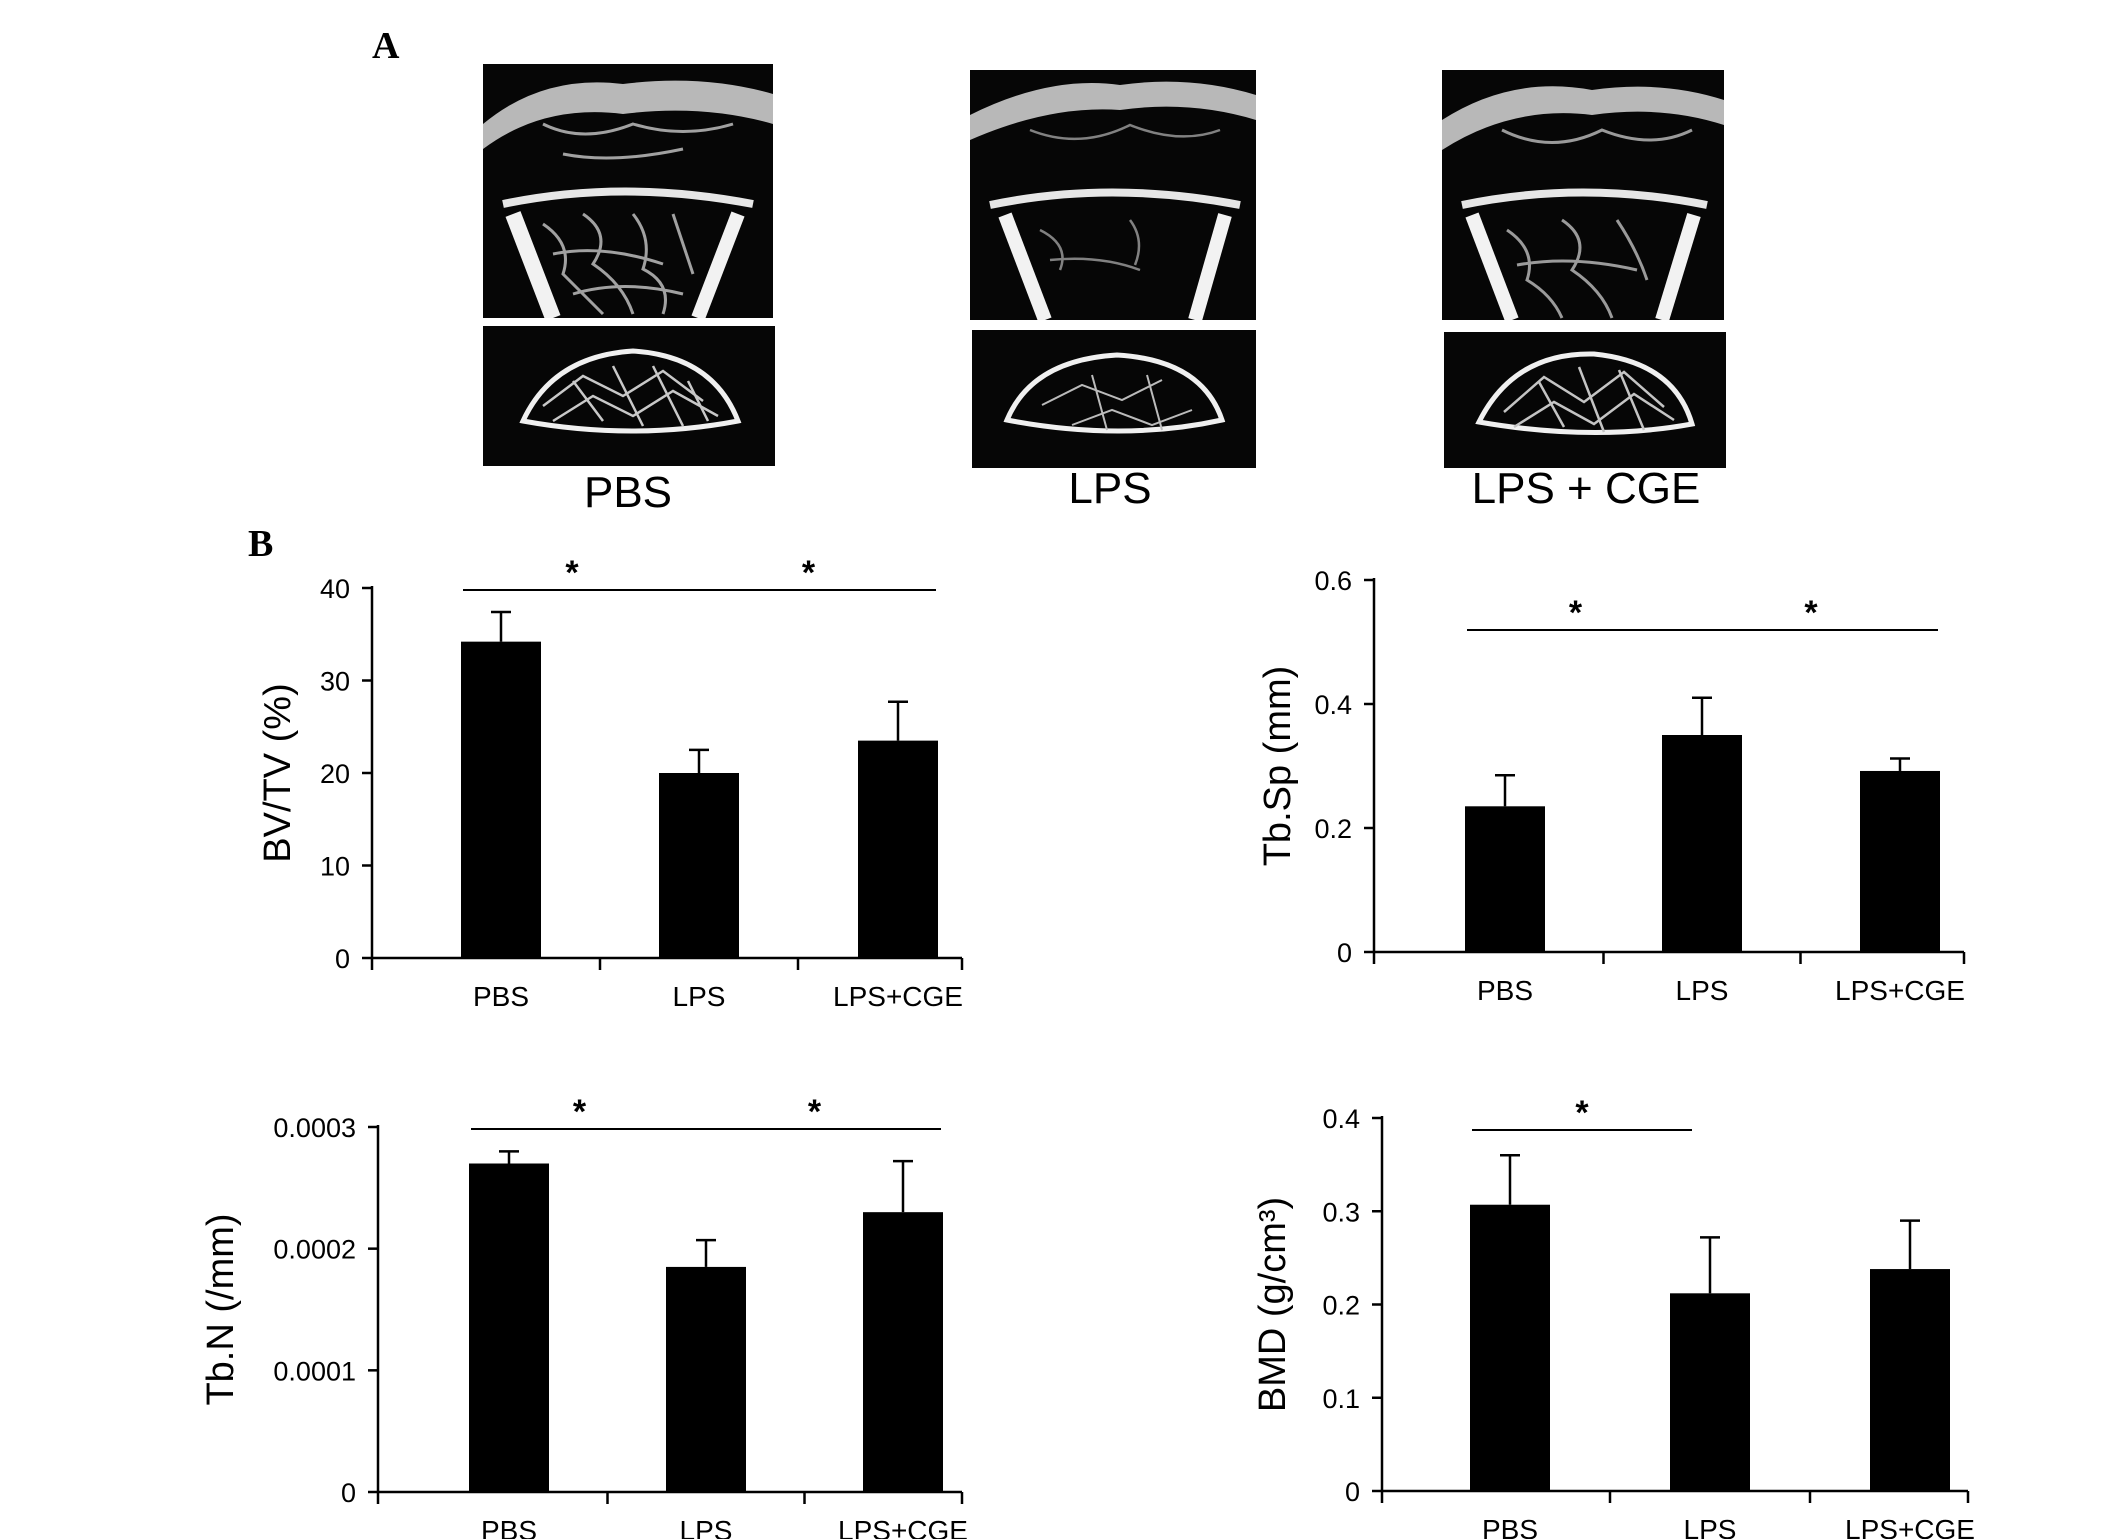  What do you see at coordinates (1333, 581) in the screenshot?
I see `tbsp-ytick-label: 0.6` at bounding box center [1333, 581].